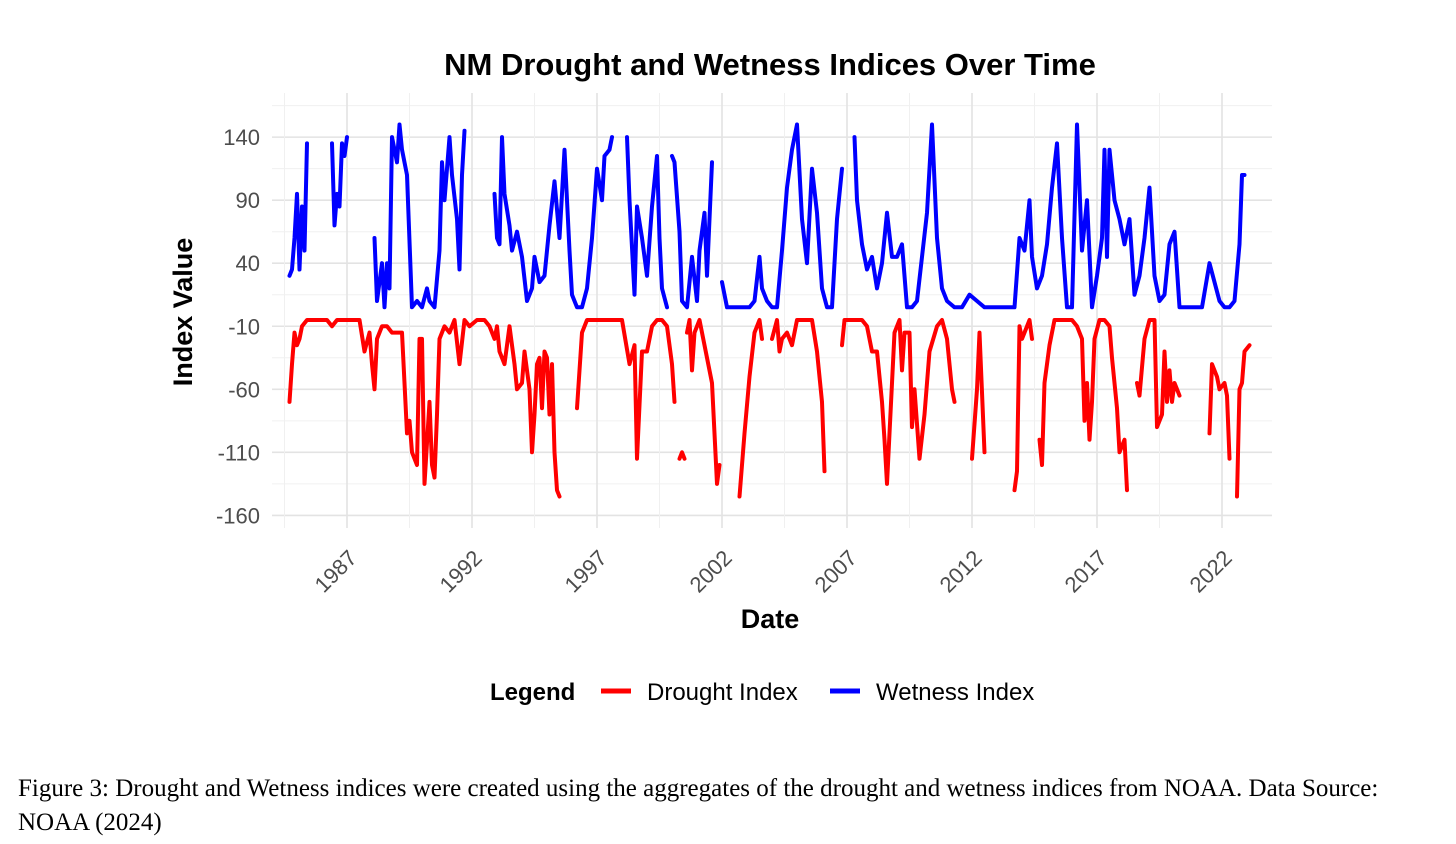  What do you see at coordinates (770, 619) in the screenshot?
I see `x-axis-title: Date` at bounding box center [770, 619].